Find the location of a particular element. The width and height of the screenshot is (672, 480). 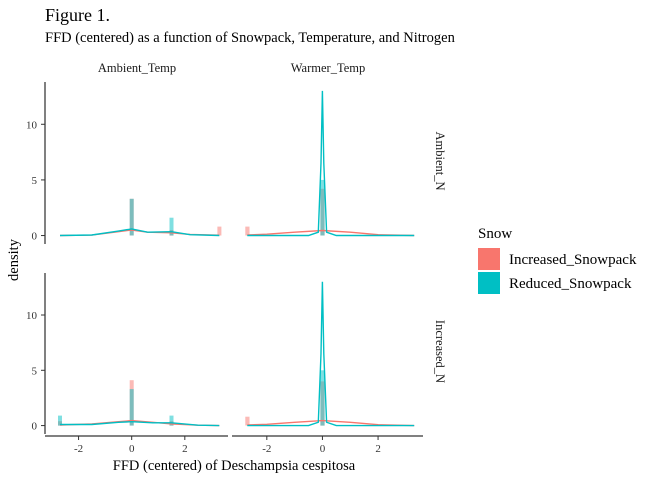

column-strip-label: Ambient_Temp is located at coordinates (137, 68).